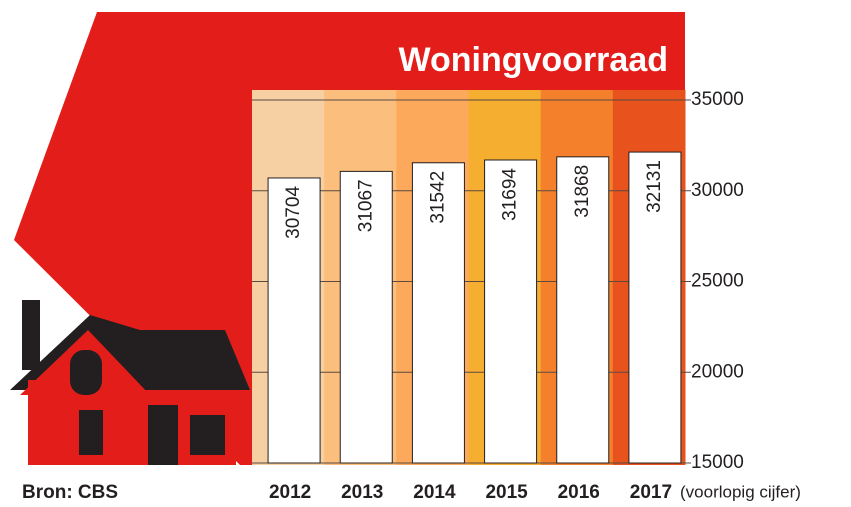  Describe the element at coordinates (293, 212) in the screenshot. I see `value-label: 30704` at that location.